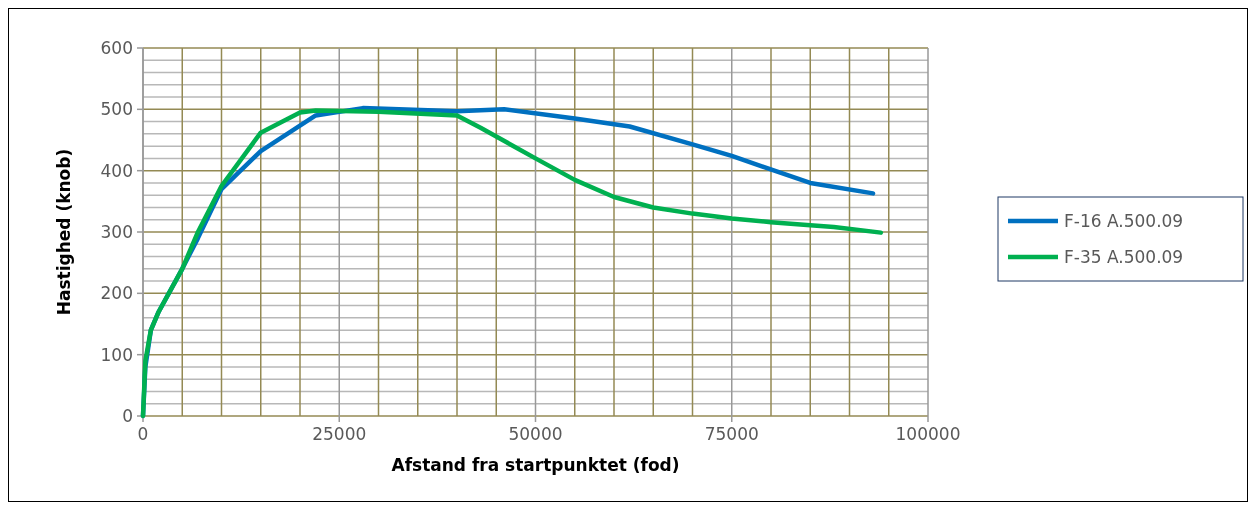 This screenshot has width=1255, height=510. Describe the element at coordinates (116, 231) in the screenshot. I see `y-tick-label: 300` at that location.